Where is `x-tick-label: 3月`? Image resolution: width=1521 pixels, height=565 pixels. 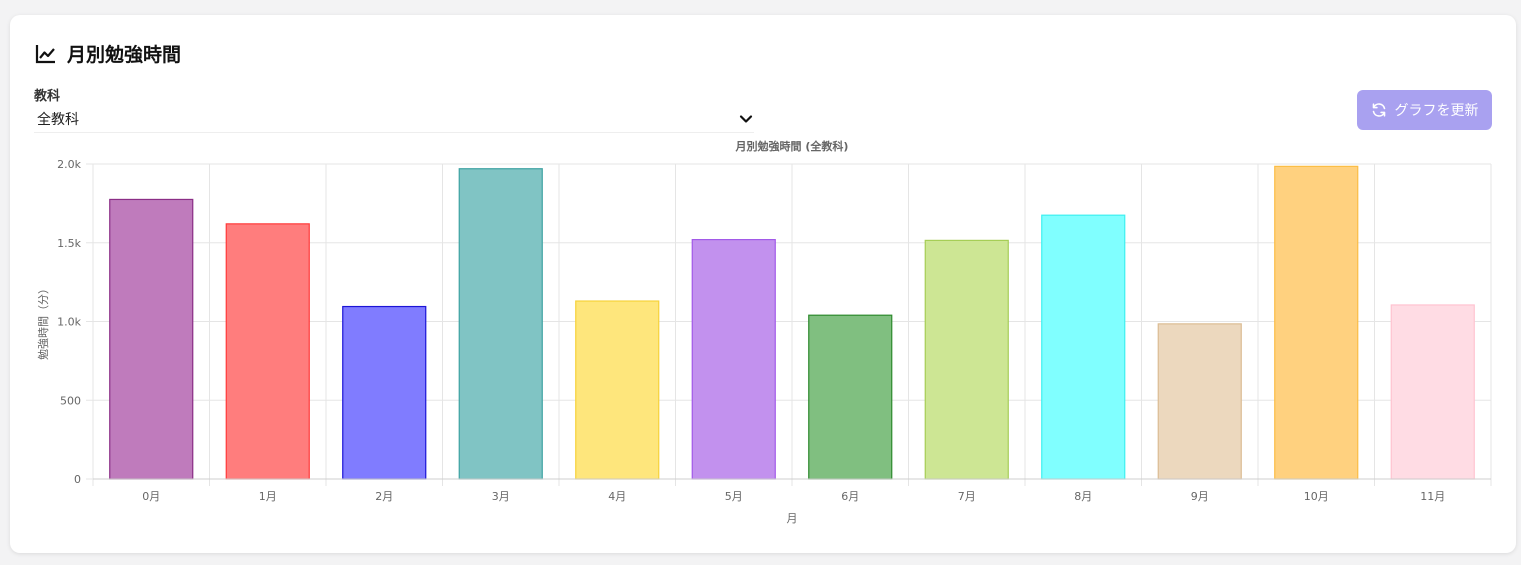
x-tick-label: 3月 is located at coordinates (501, 496).